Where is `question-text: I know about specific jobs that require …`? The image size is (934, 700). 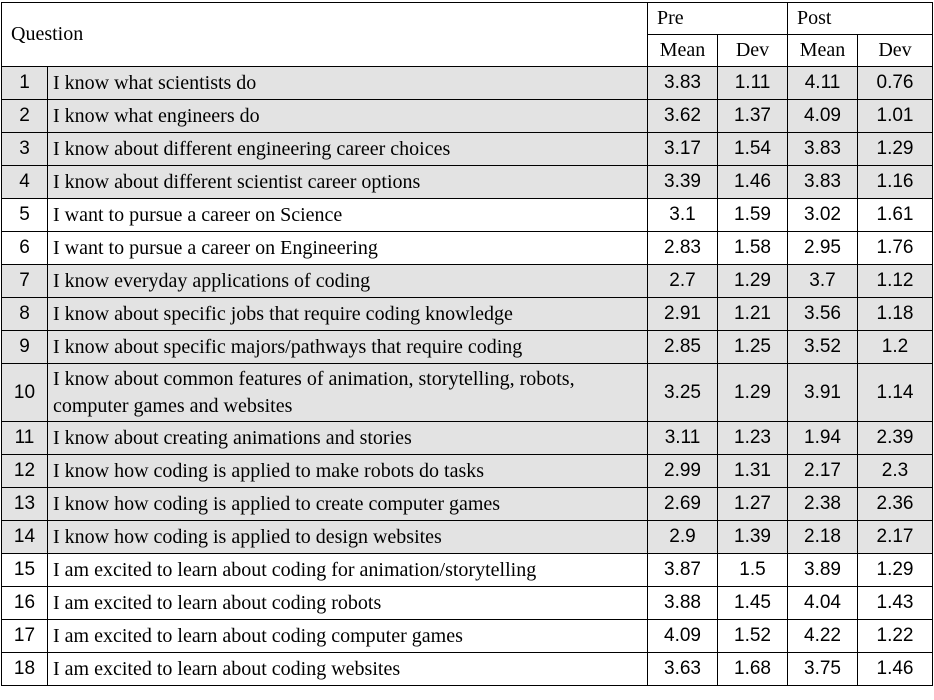 question-text: I know about specific jobs that require … is located at coordinates (347, 314).